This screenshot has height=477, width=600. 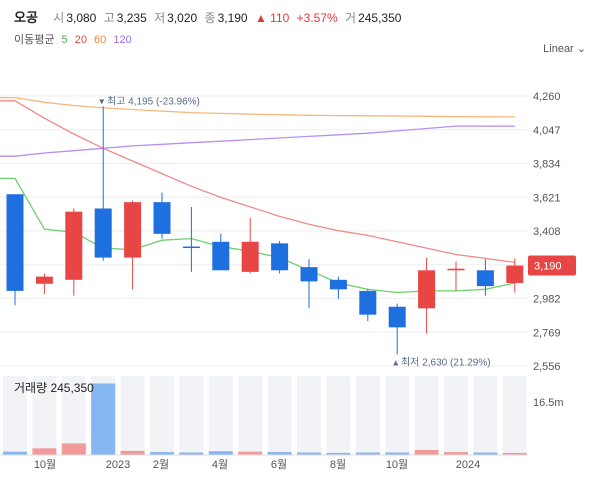 I want to click on current-price-tag, so click(x=552, y=265).